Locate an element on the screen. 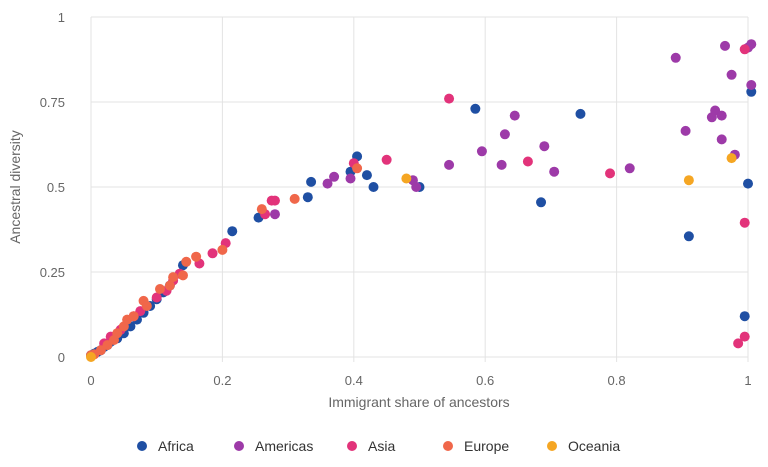 The height and width of the screenshot is (467, 768). y-tick-label: 0.75 is located at coordinates (52, 102).